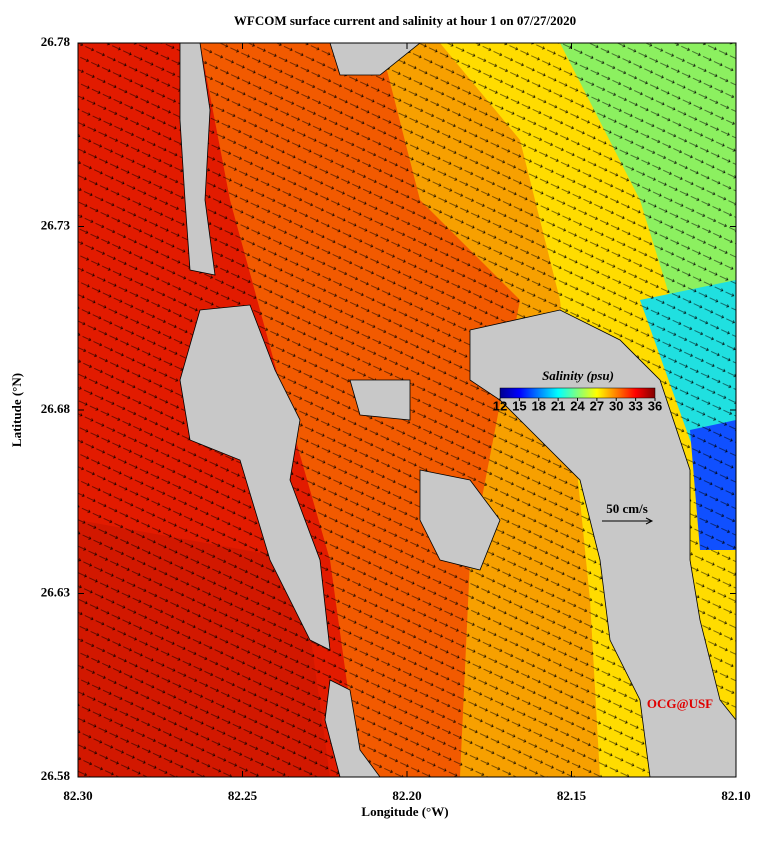  Describe the element at coordinates (578, 375) in the screenshot. I see `colorbar-title: Salinity (psu)` at that location.